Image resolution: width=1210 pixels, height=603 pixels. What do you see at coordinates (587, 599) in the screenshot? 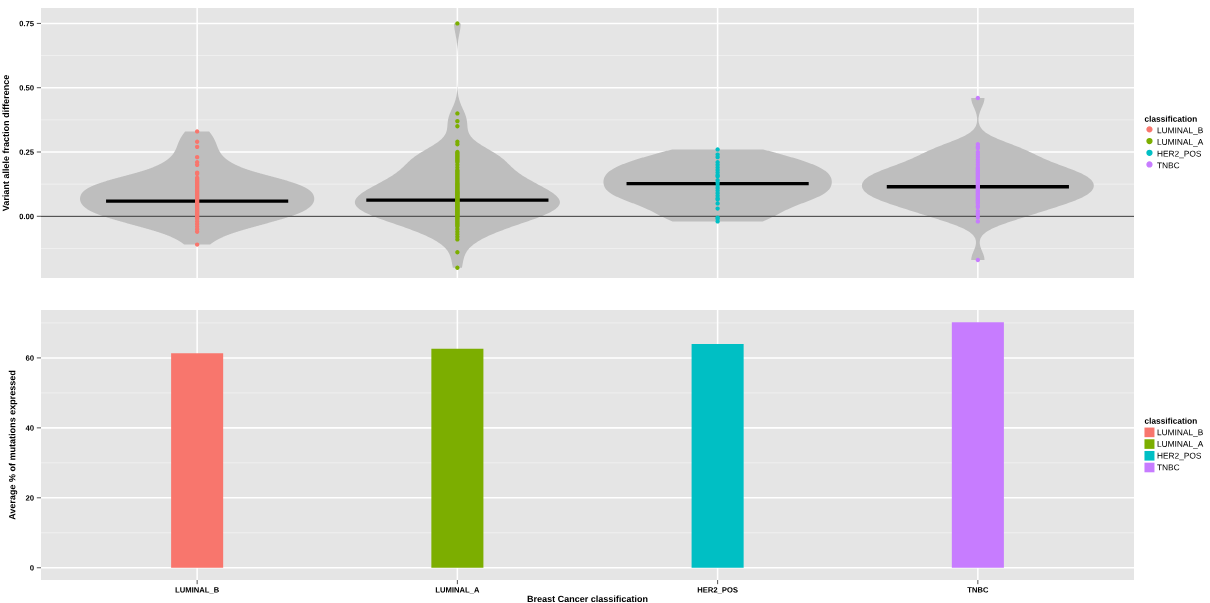
I see `x-axis-title: Breast Cancer classification` at bounding box center [587, 599].